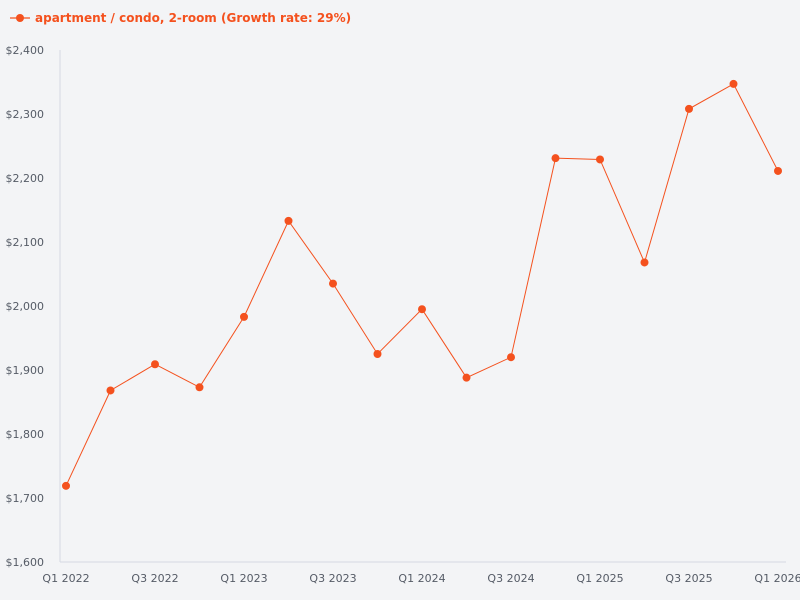  Describe the element at coordinates (154, 578) in the screenshot. I see `x-tick-label: Q3 2022` at that location.